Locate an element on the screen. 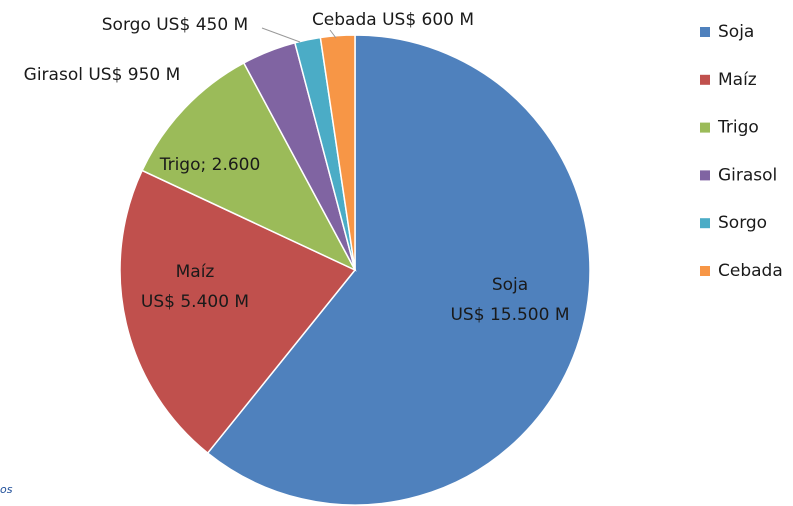 The image size is (793, 506). data-label: Sorgo US$ 450 M is located at coordinates (175, 25).